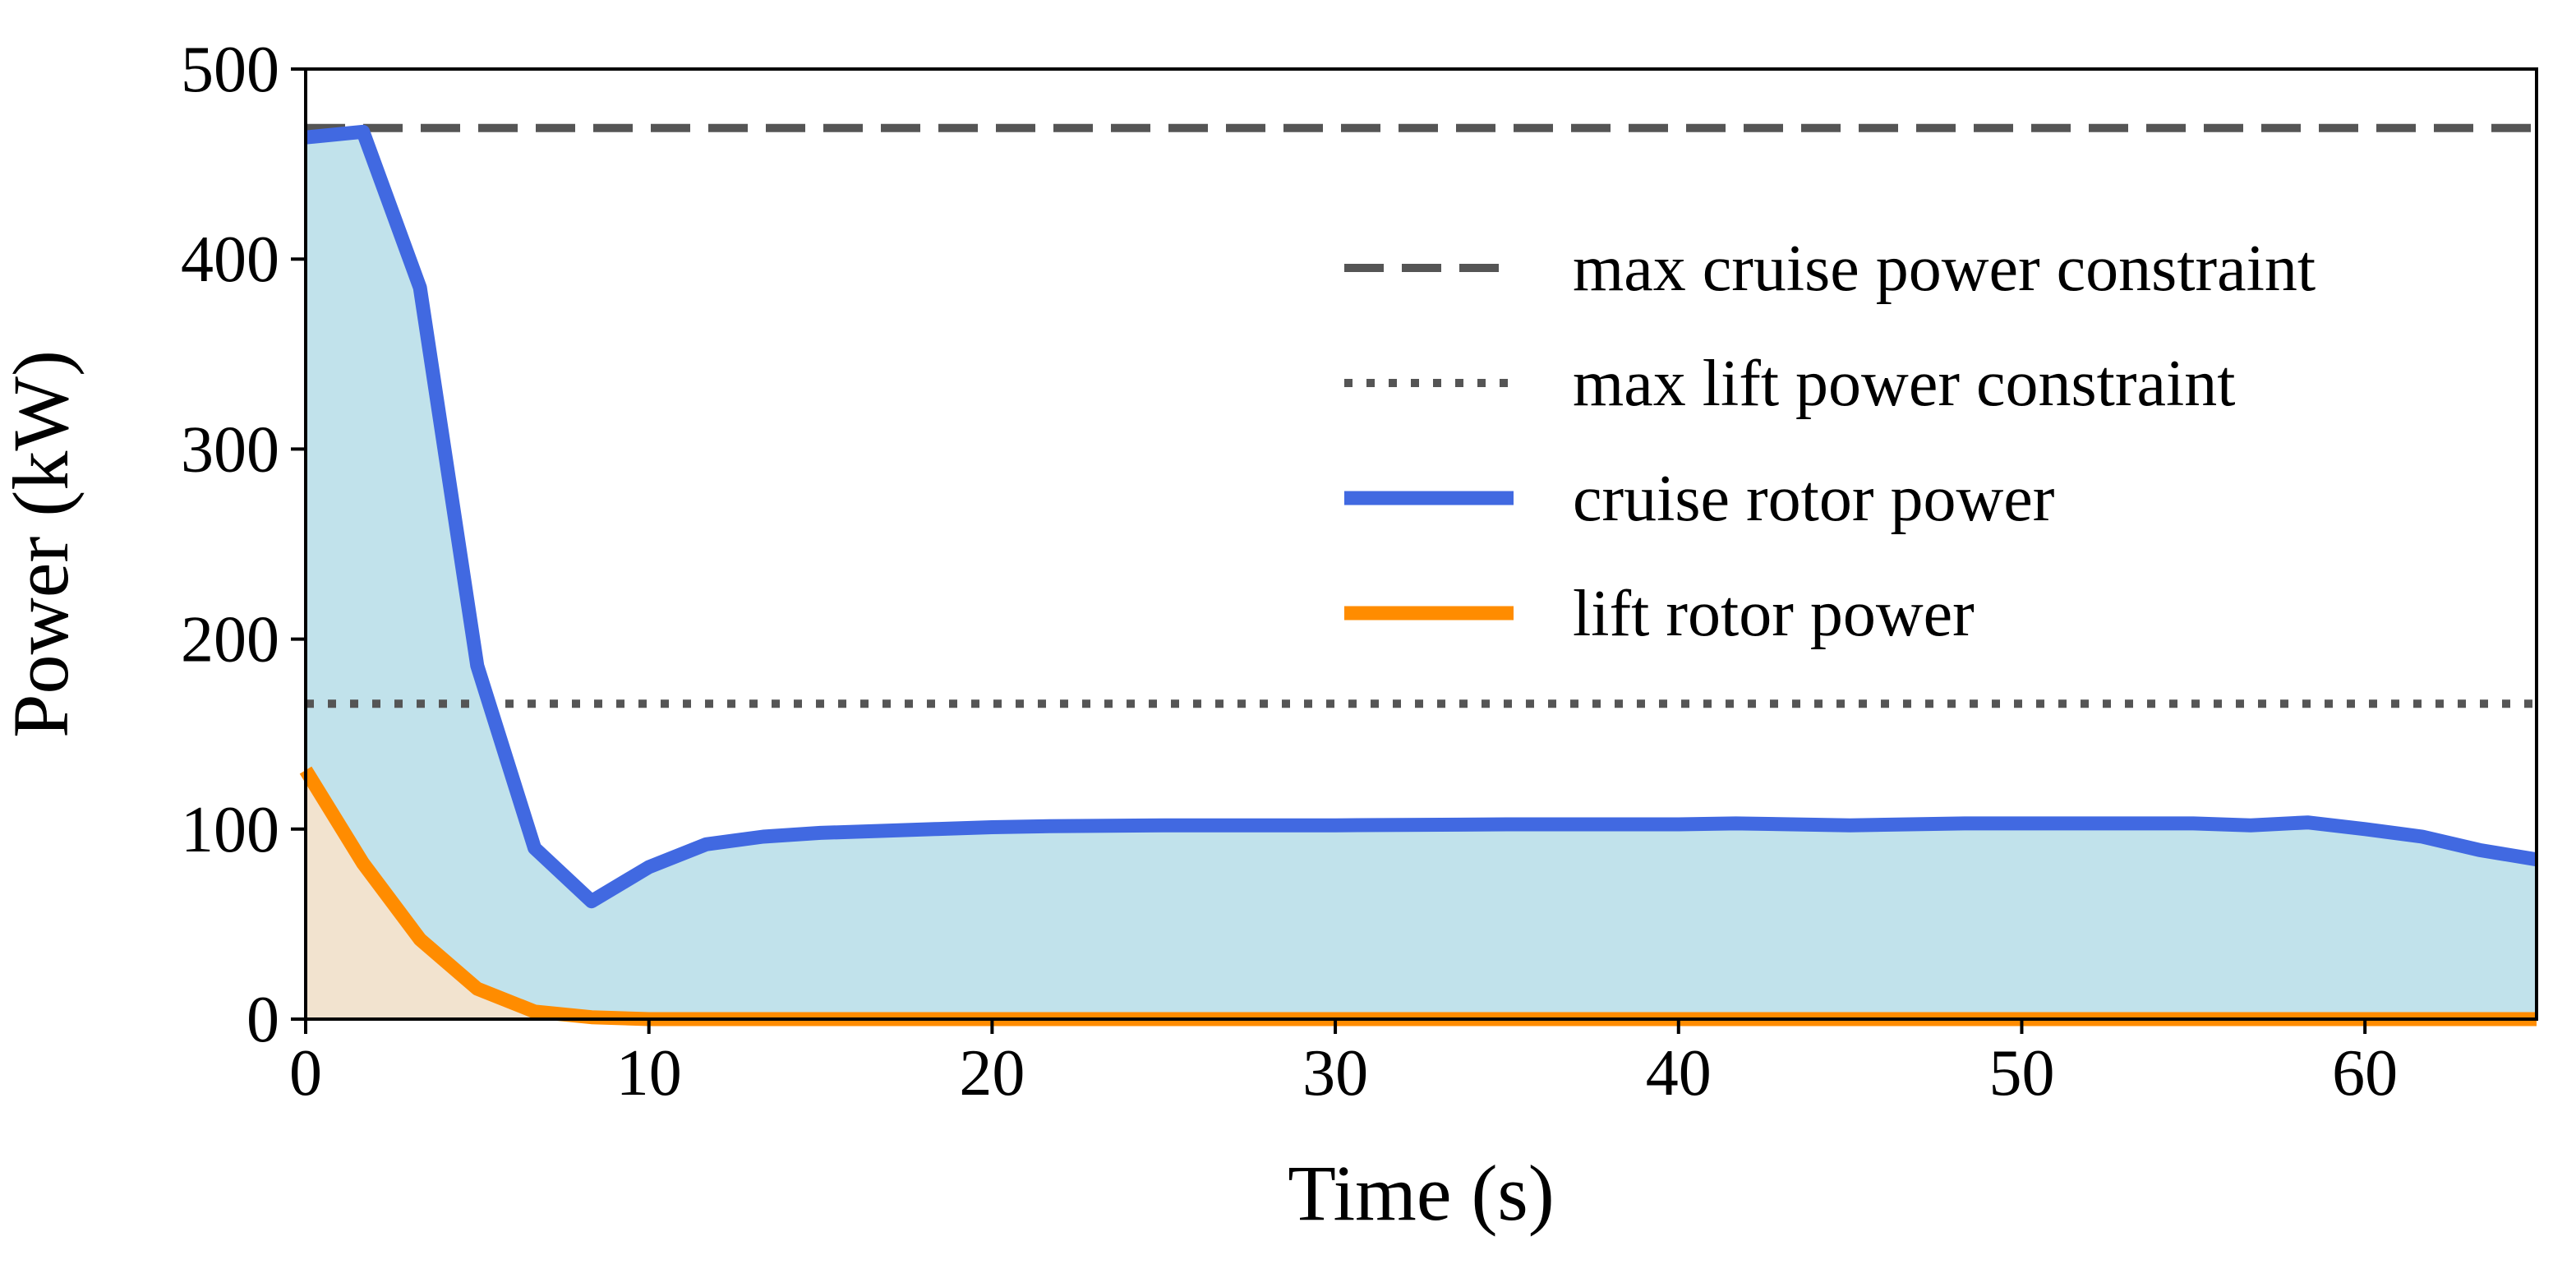 This screenshot has height=1278, width=2576. Describe the element at coordinates (230, 640) in the screenshot. I see `y-tick-label: 200` at that location.